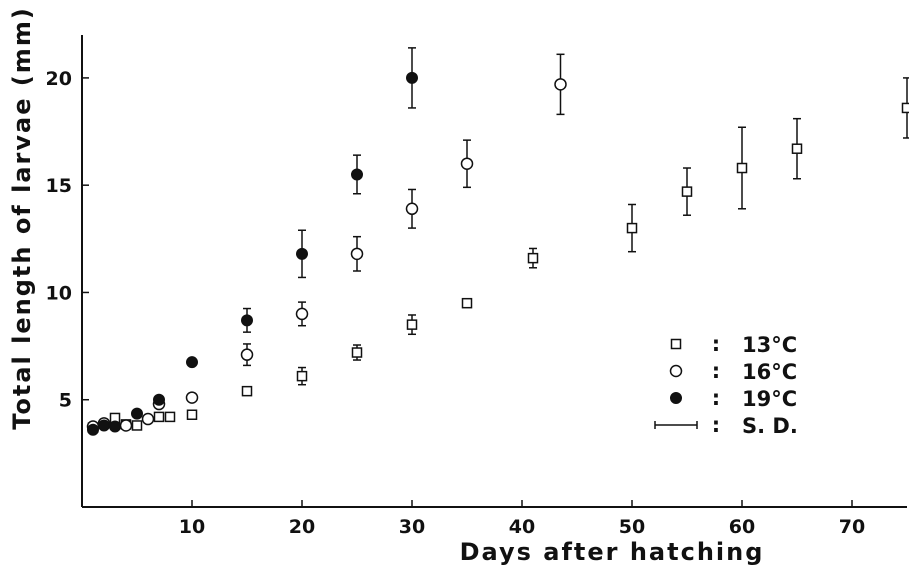  Describe the element at coordinates (769, 399) in the screenshot. I see `legend-label: 19°C` at that location.